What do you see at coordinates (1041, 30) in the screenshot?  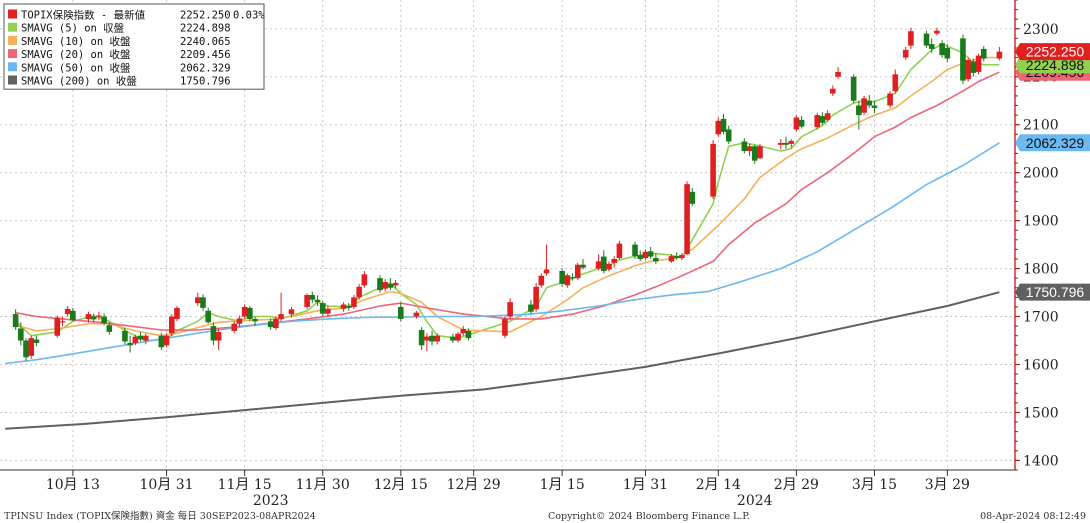 I see `y-tick-label: 2300` at bounding box center [1041, 30].